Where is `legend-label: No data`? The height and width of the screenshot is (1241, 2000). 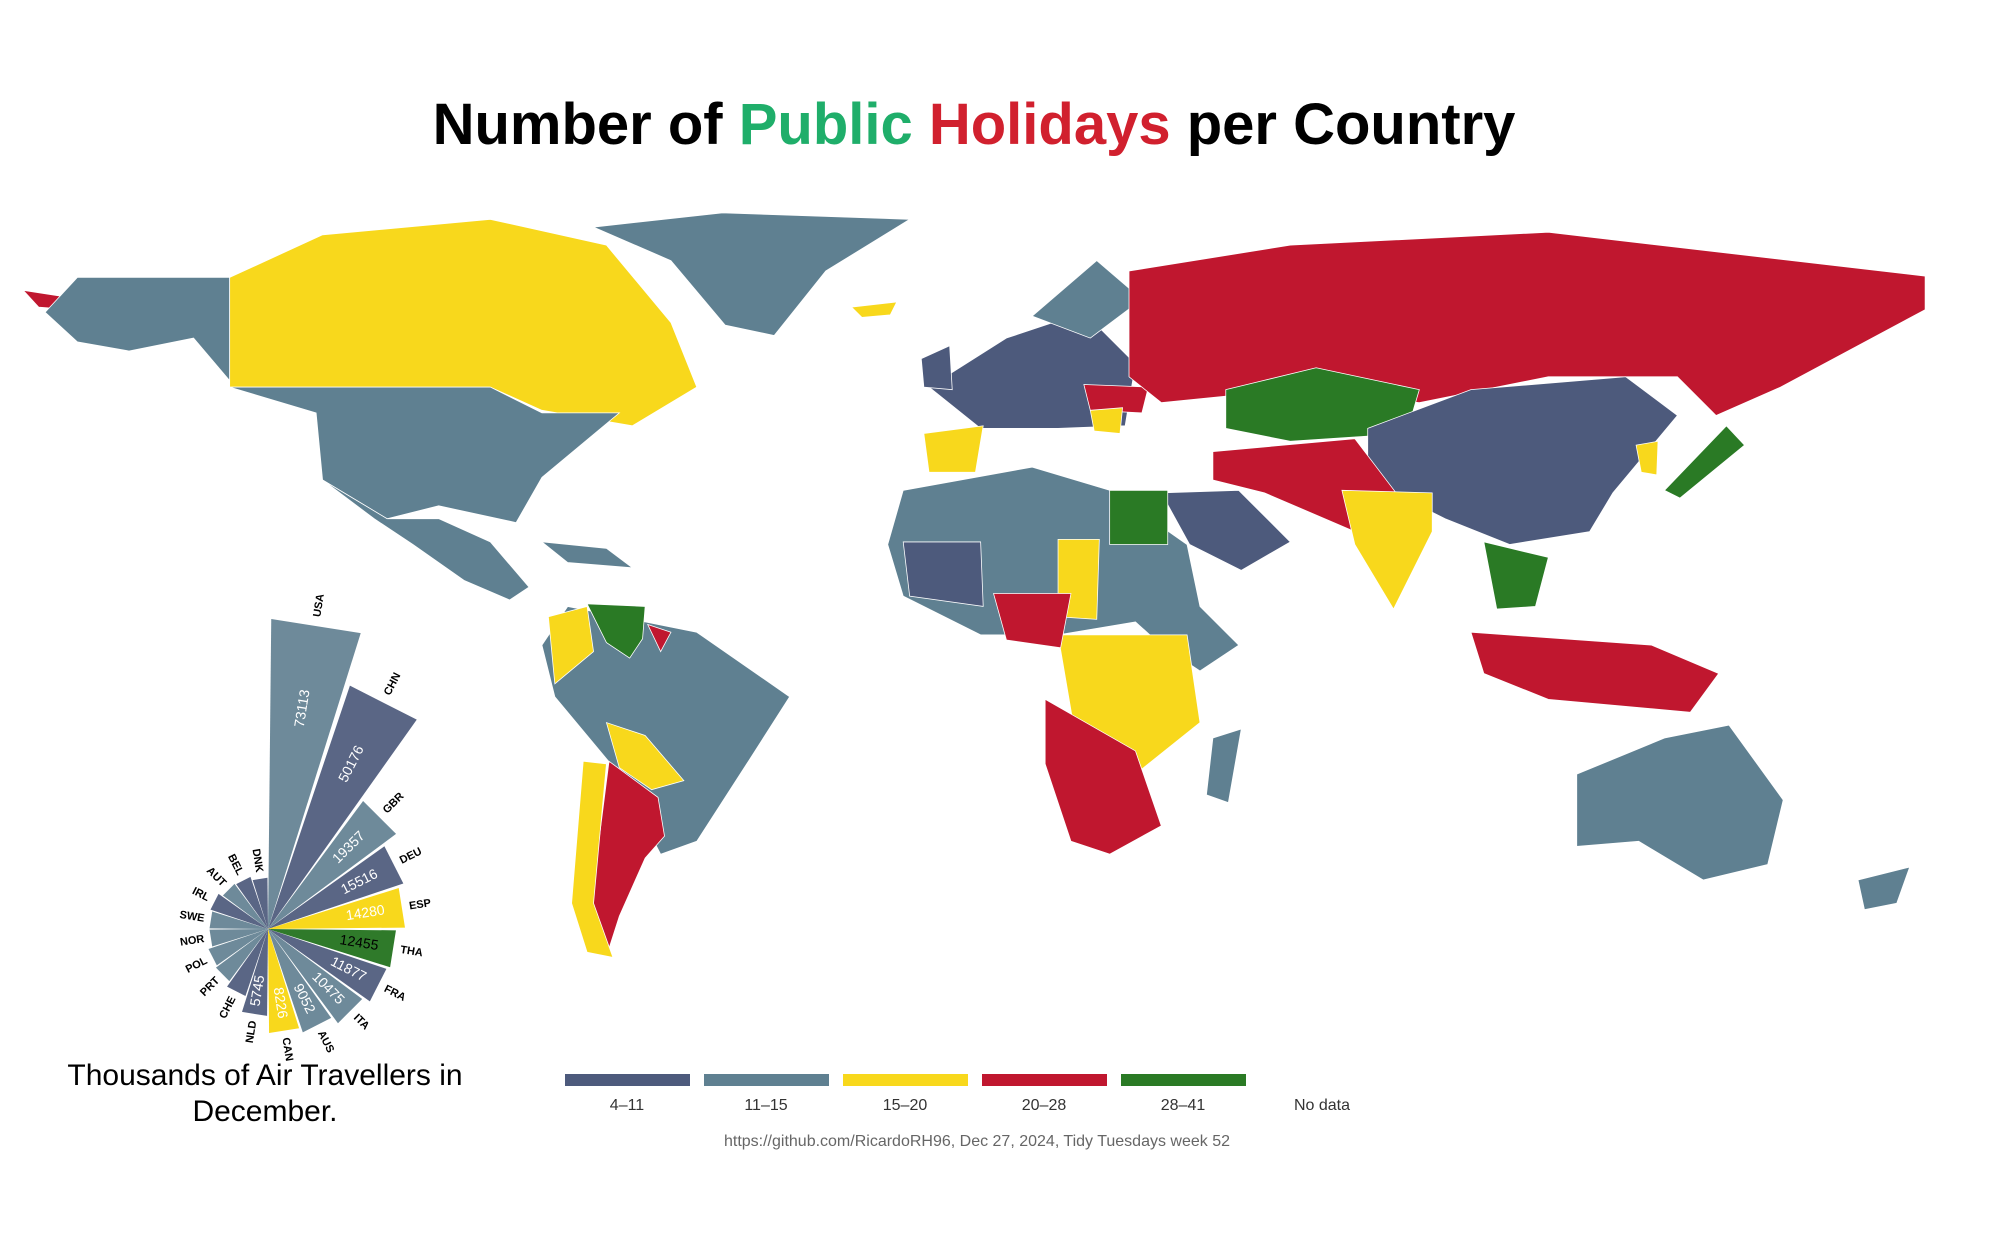 legend-label: No data is located at coordinates (1322, 1105).